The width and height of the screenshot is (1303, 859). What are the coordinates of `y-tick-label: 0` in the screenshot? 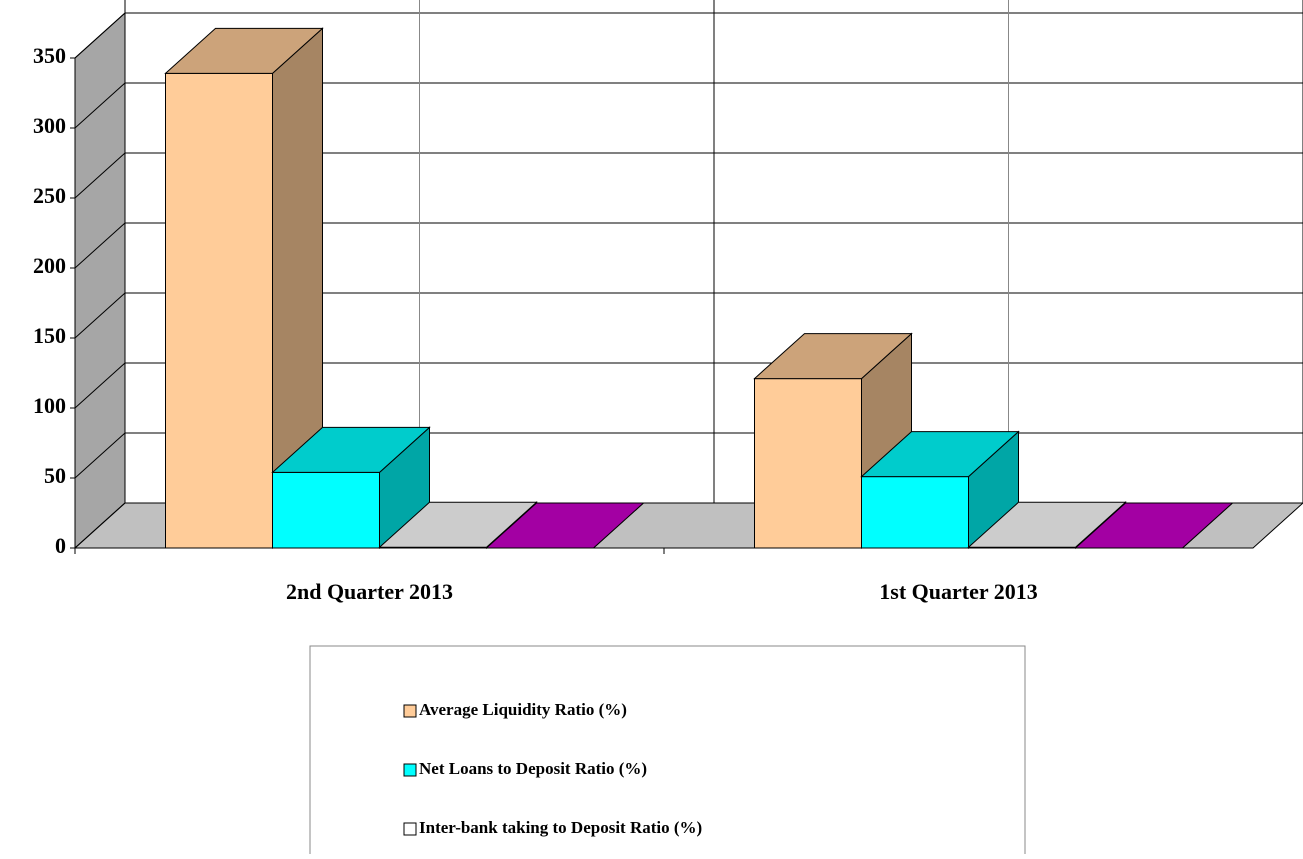 It's located at (60, 545).